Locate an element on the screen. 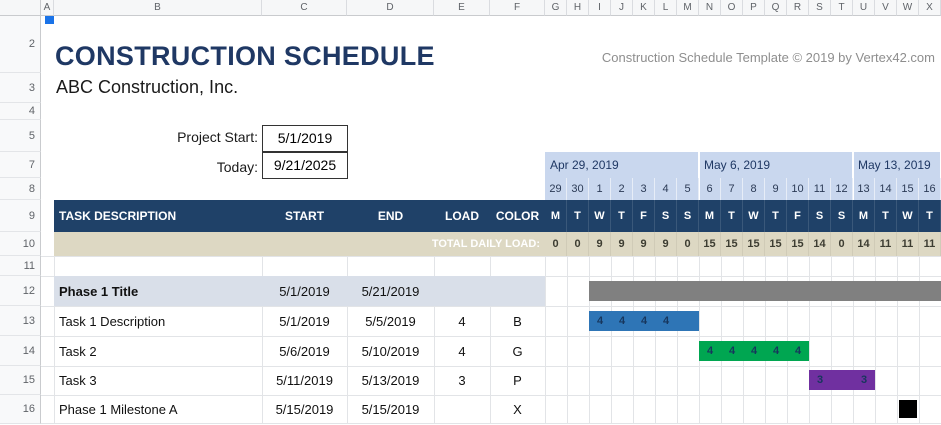 This screenshot has height=425, width=941. column-header-A: A is located at coordinates (47, 8).